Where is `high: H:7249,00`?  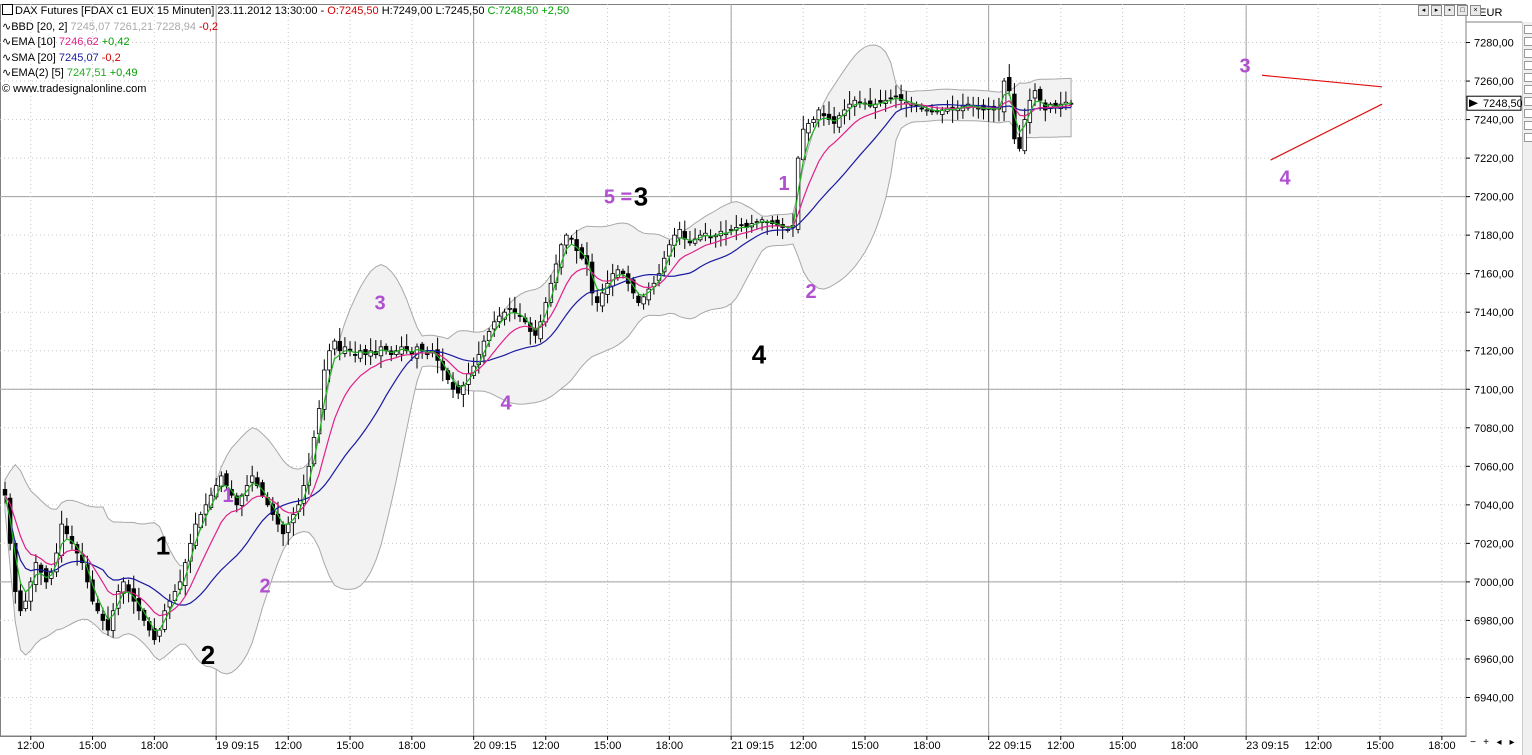
high: H:7249,00 is located at coordinates (407, 11).